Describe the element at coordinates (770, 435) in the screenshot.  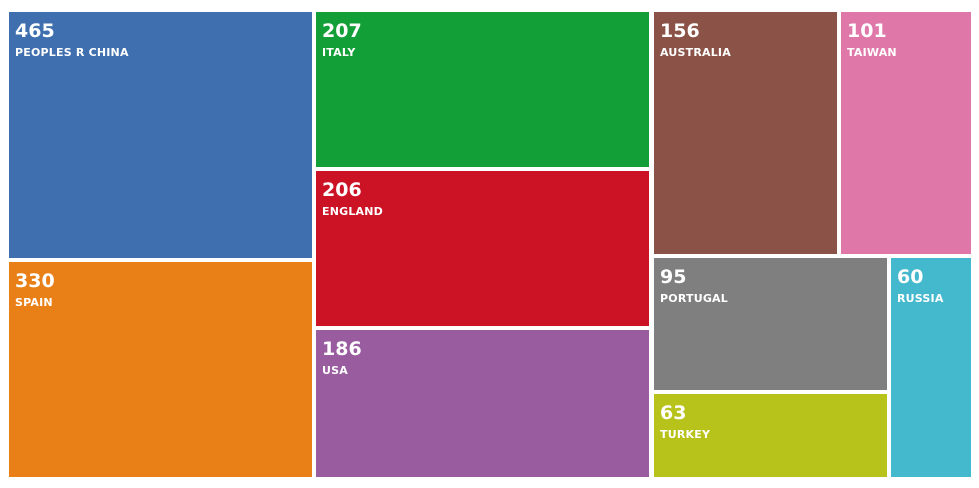
I see `tile-turkey: 63 TURKEY` at that location.